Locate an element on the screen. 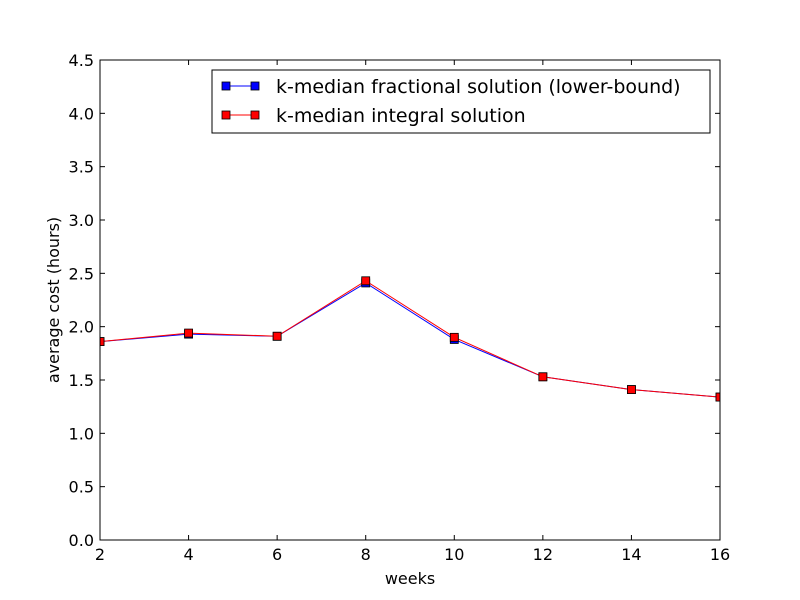  y-axis-label: average cost (hours) is located at coordinates (53, 300).